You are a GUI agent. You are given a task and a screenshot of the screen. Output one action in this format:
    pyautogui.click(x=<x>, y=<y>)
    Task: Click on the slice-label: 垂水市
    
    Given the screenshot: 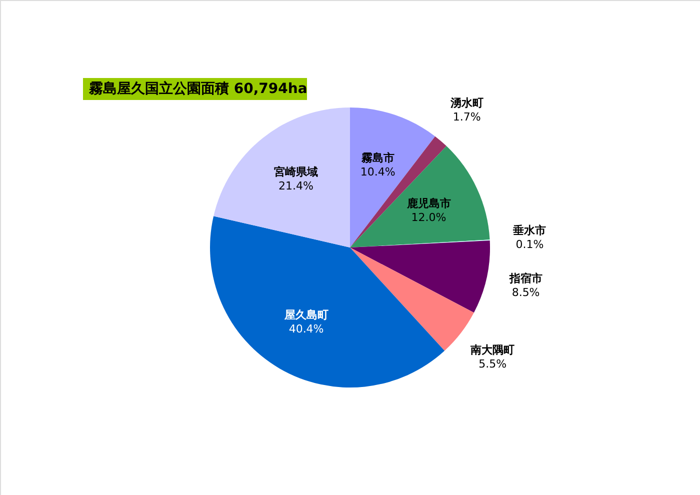 What is the action you would take?
    pyautogui.click(x=529, y=230)
    